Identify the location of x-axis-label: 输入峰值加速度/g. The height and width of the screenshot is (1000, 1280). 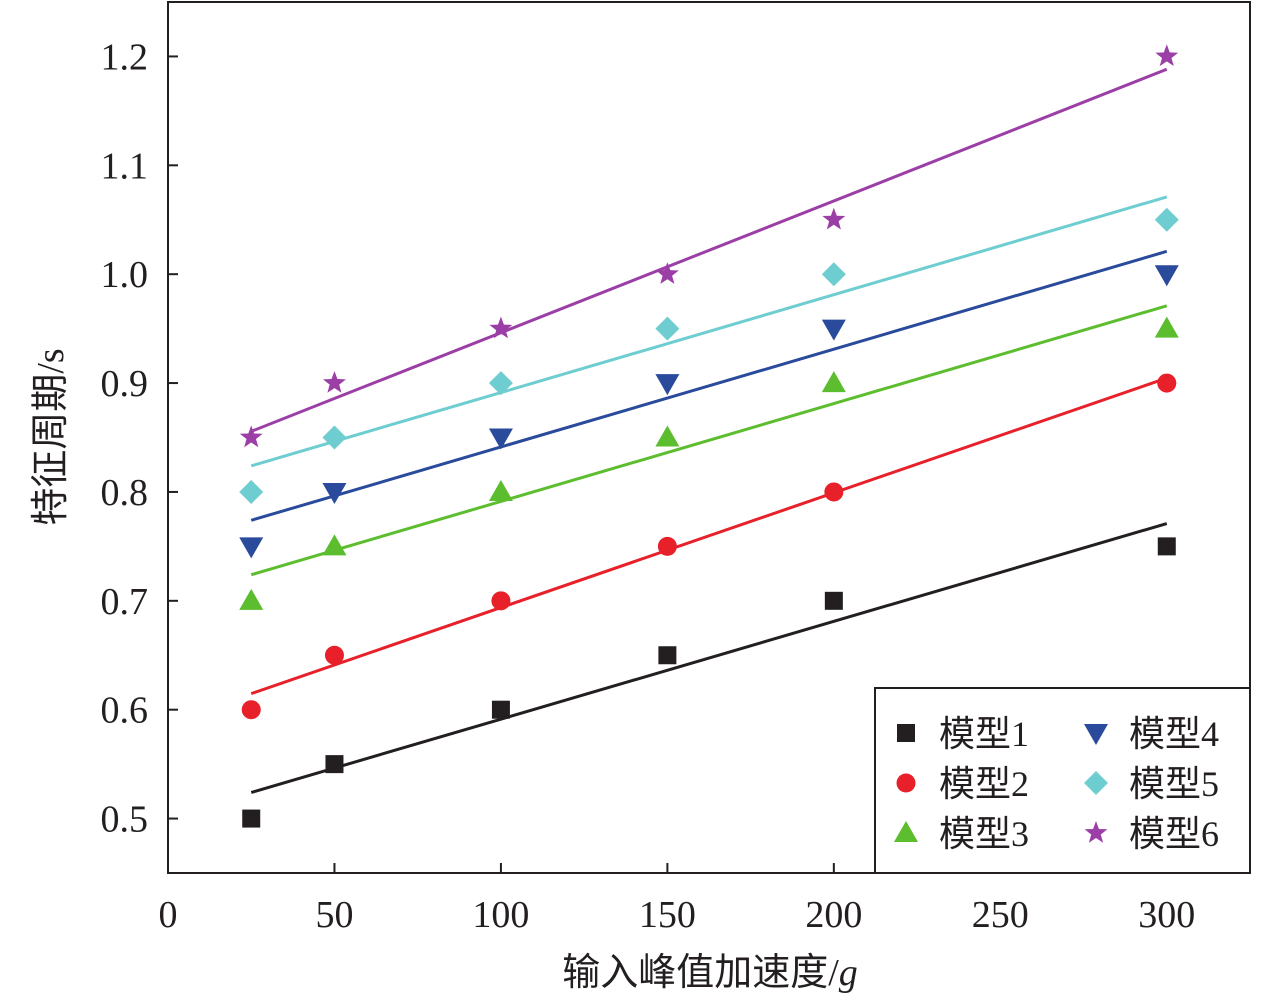
(710, 973).